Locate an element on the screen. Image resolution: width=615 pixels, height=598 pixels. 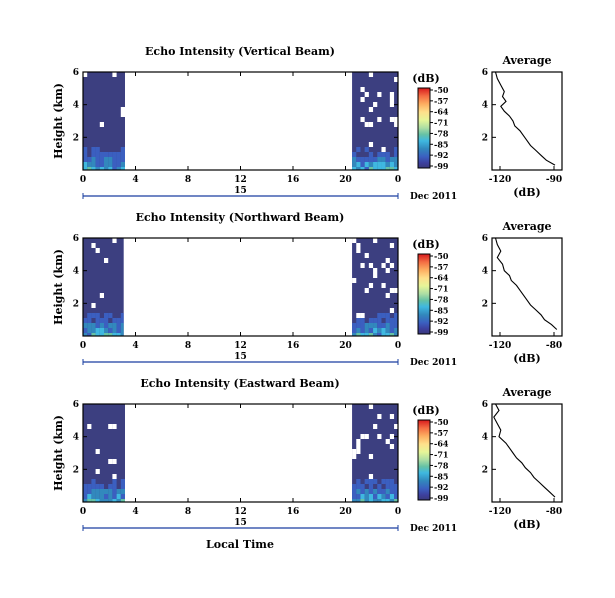
x-tick-label: 4 is located at coordinates (135, 512).